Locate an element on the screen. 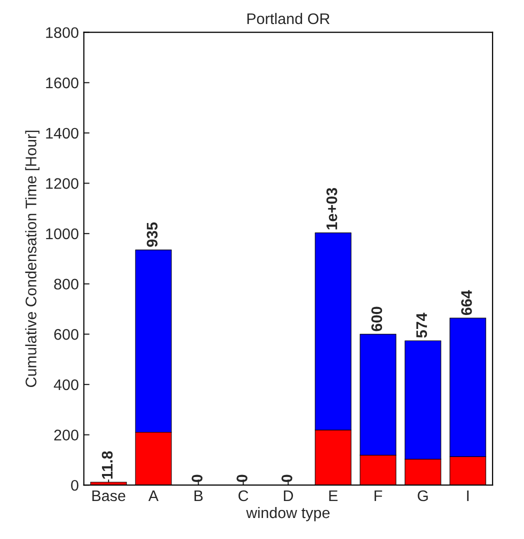  y-tick-label: 1000 is located at coordinates (62, 234).